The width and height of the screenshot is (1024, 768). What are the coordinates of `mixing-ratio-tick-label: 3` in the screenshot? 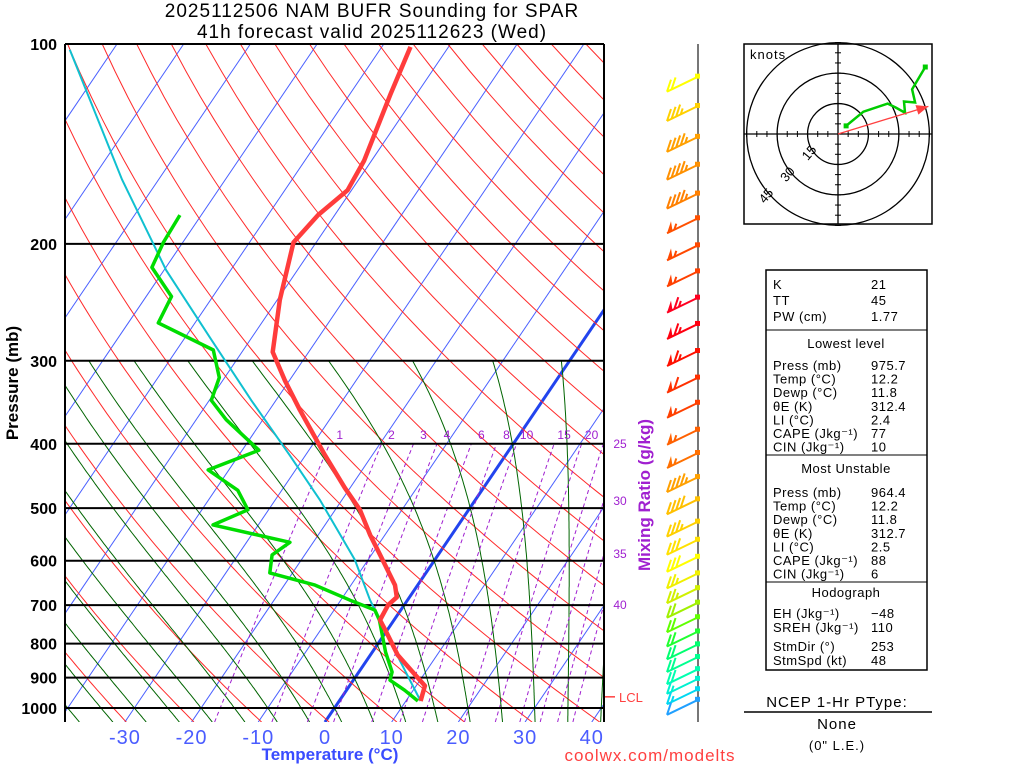 It's located at (423, 435).